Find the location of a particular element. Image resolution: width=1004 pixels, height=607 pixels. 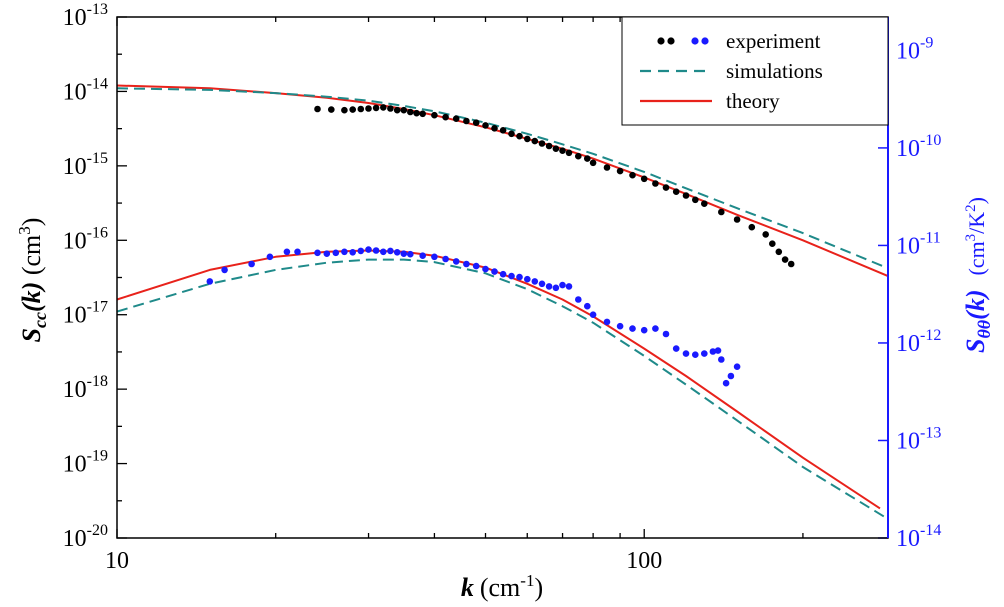

x-tick-label: 10 is located at coordinates (117, 561).